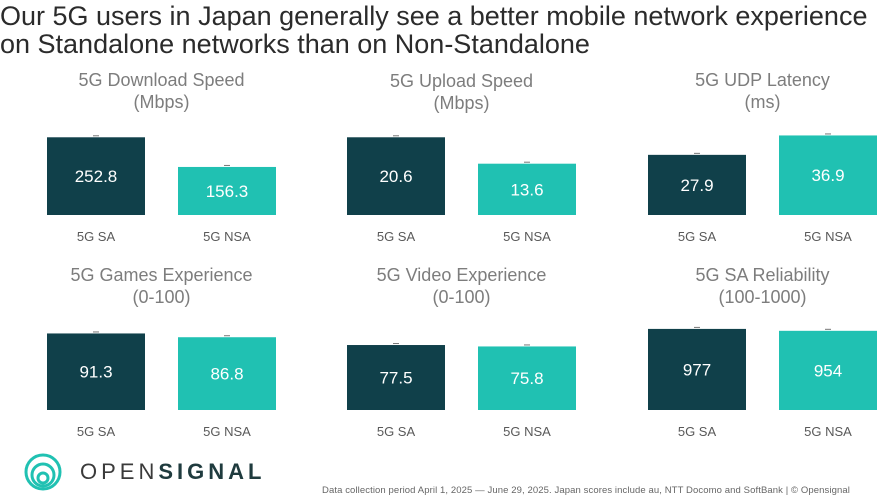 The width and height of the screenshot is (889, 500). I want to click on opensignal-logo: OPENSIGNAL, so click(147, 472).